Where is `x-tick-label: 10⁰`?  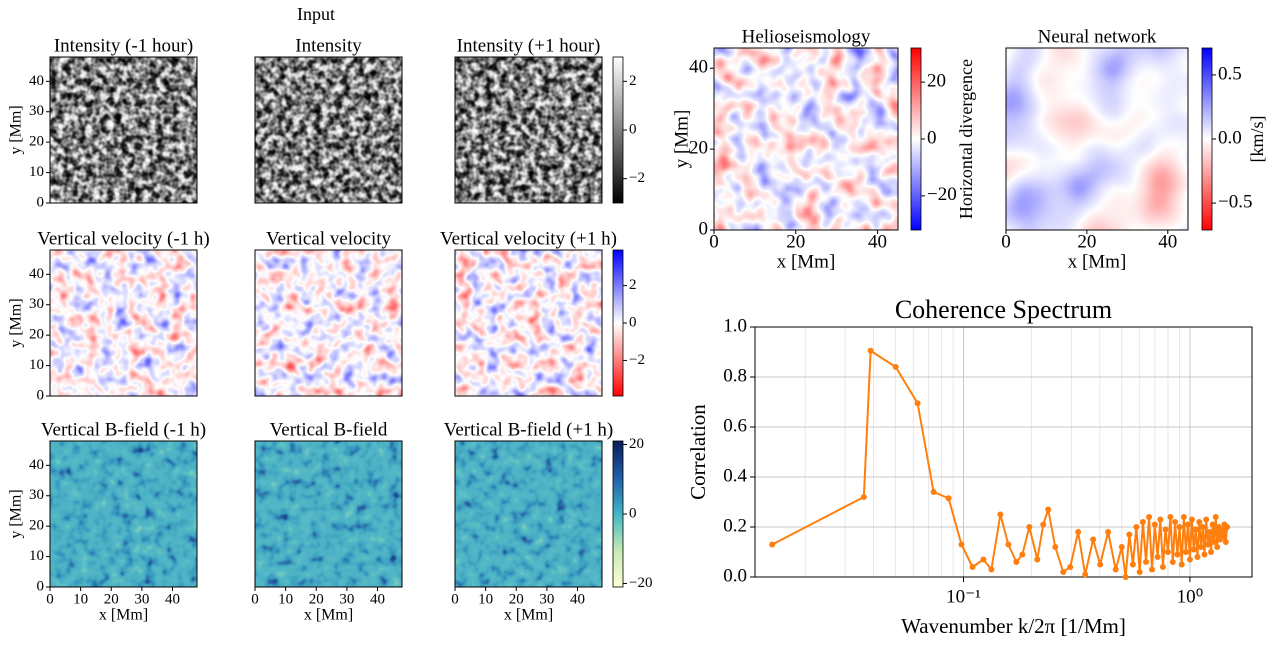
x-tick-label: 10⁰ is located at coordinates (1190, 596).